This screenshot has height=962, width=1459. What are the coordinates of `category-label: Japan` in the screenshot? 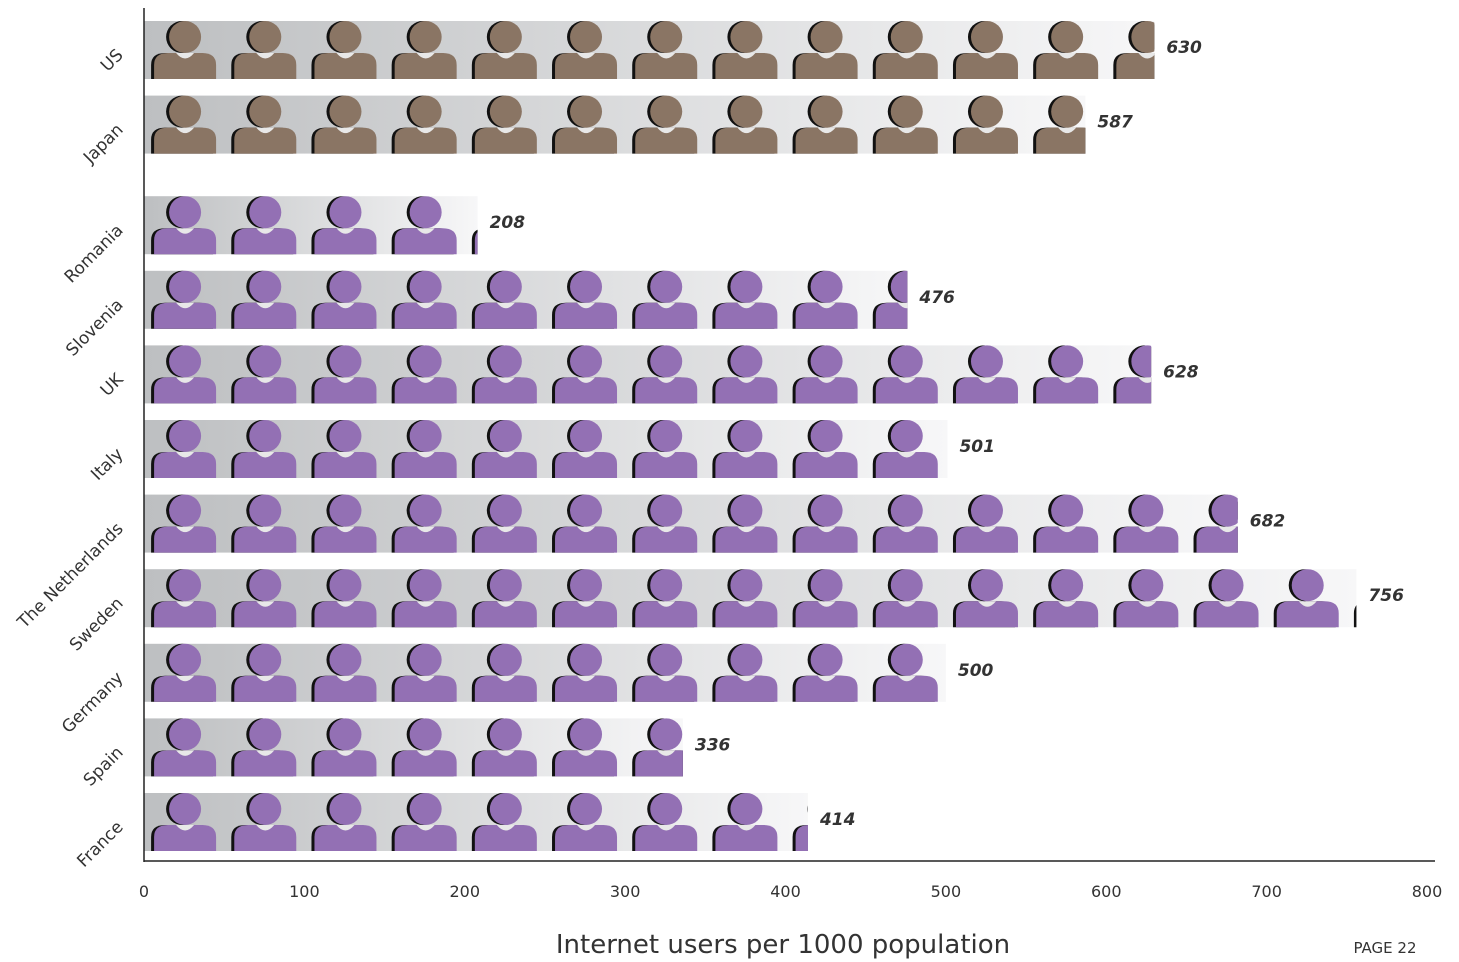 It's located at (103, 144).